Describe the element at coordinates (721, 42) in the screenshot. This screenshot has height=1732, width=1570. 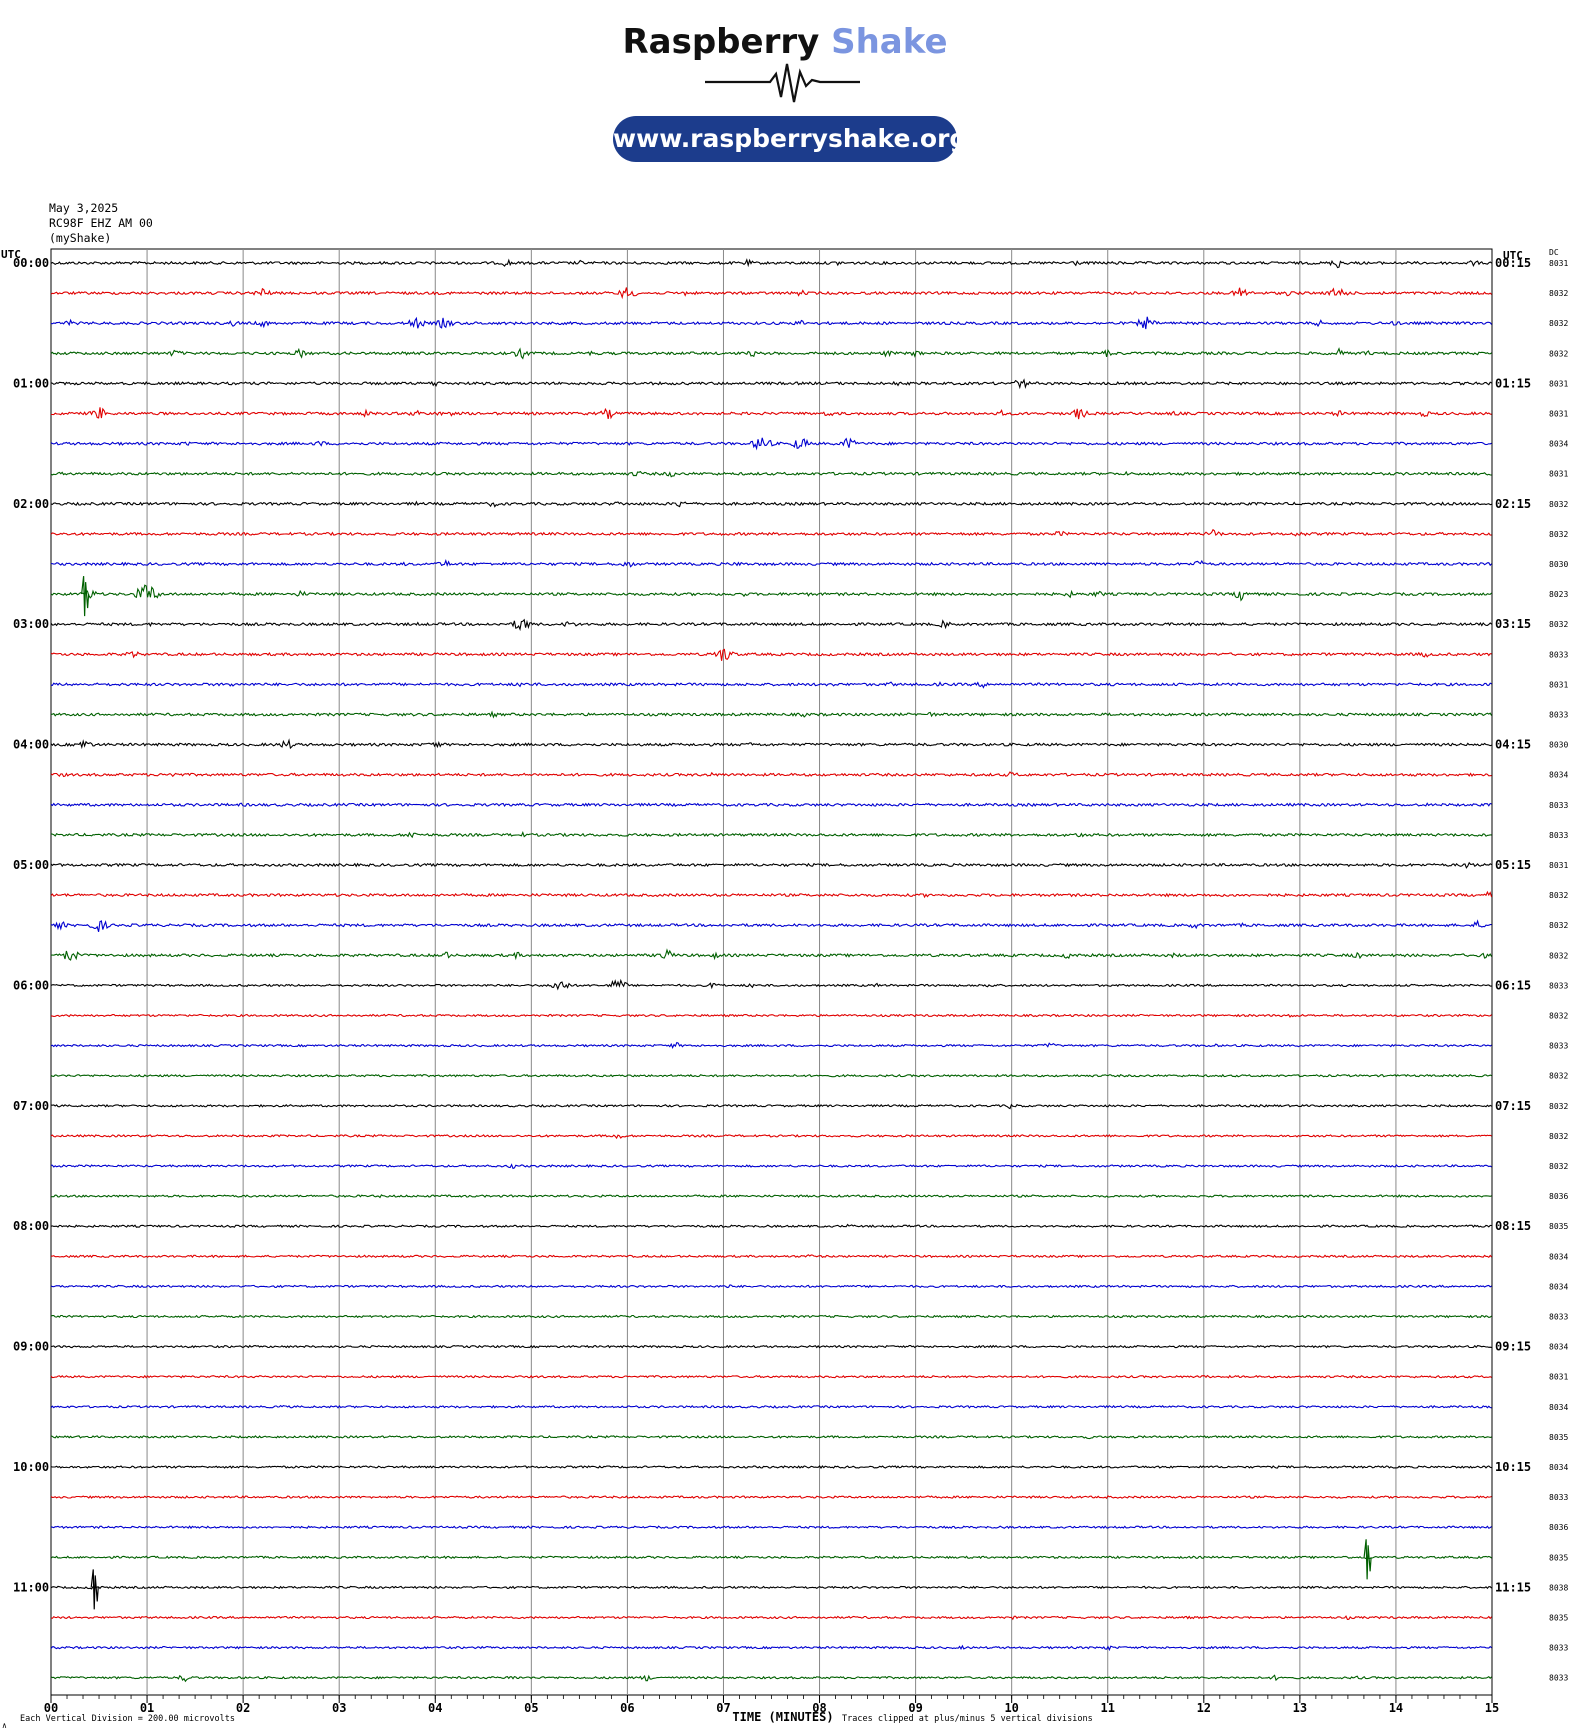
I see `brand-name-dark: Raspberry` at that location.